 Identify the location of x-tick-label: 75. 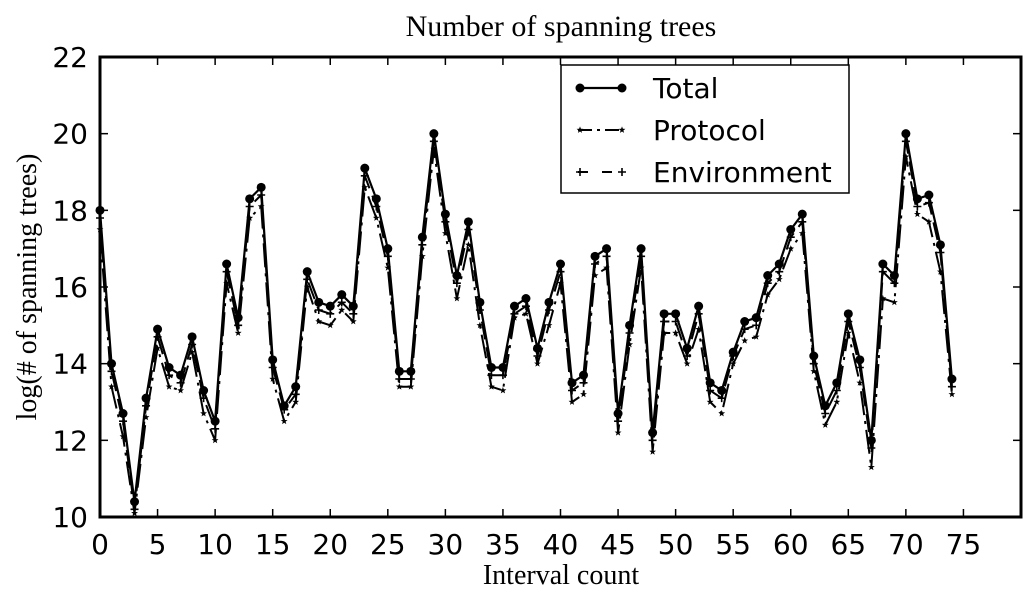
(964, 544).